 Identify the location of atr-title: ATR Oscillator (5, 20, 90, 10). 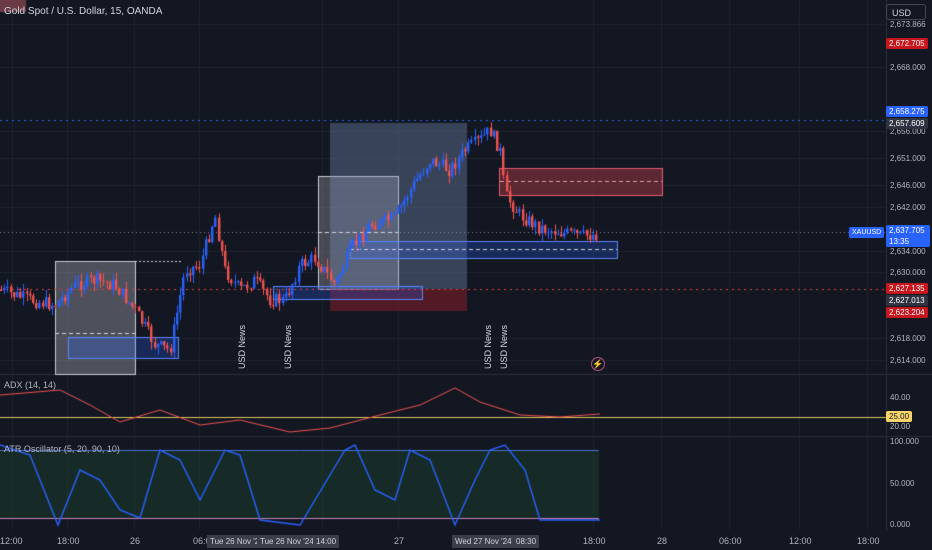
(62, 449).